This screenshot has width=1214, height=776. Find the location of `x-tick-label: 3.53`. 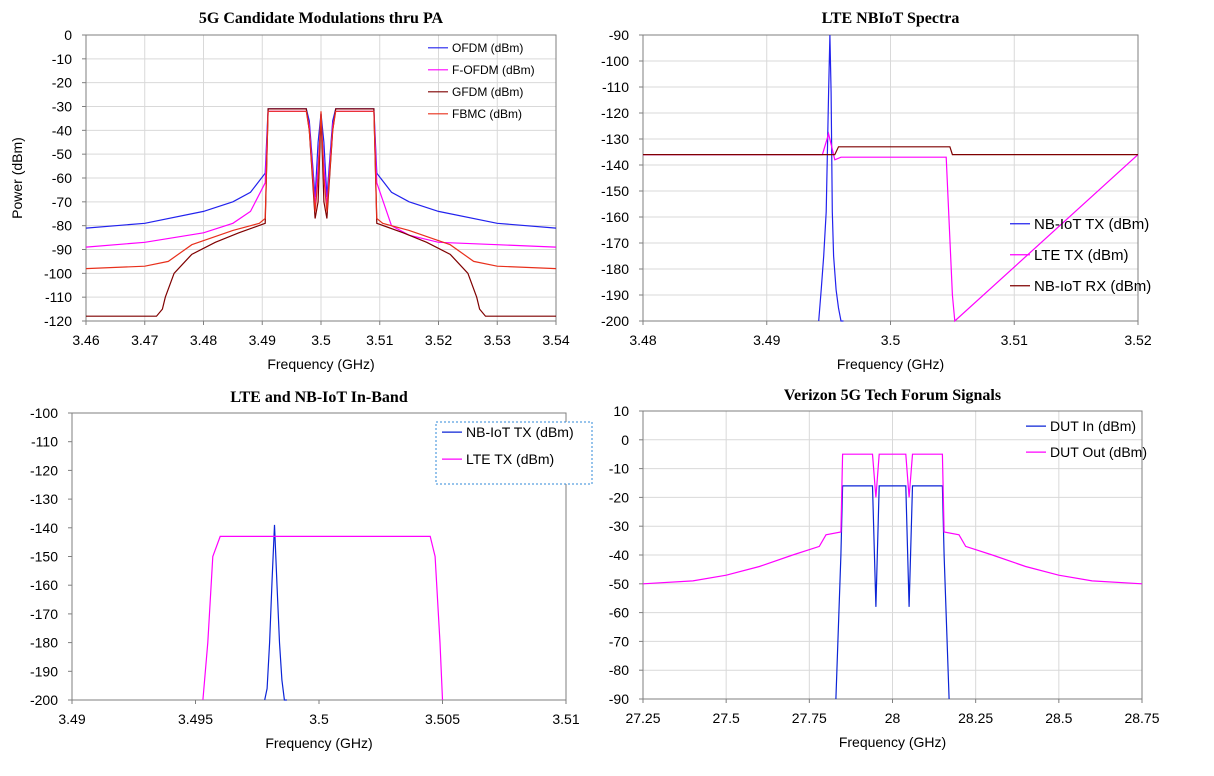

x-tick-label: 3.53 is located at coordinates (497, 340).